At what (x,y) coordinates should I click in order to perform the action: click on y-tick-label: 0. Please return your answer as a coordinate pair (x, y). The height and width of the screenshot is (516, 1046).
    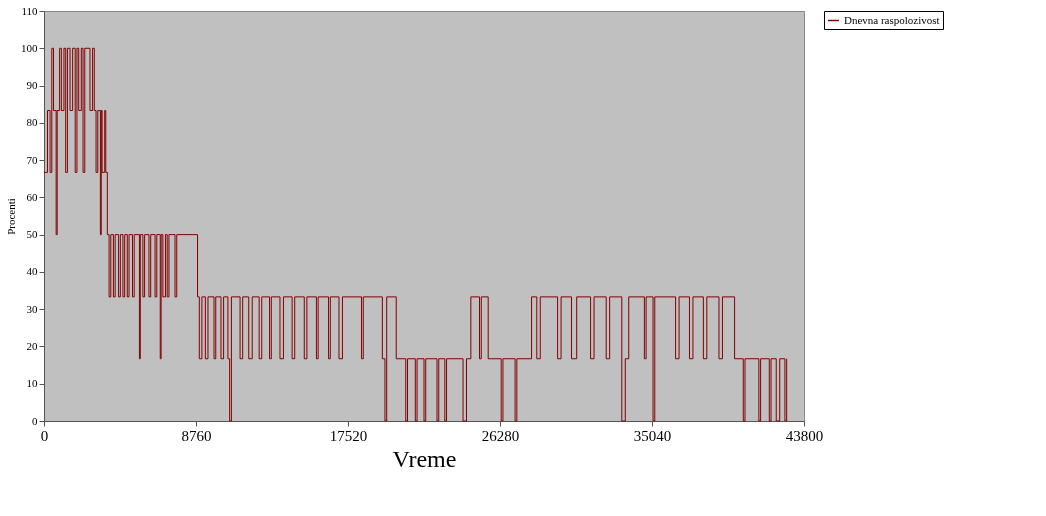
    Looking at the image, I should click on (35, 420).